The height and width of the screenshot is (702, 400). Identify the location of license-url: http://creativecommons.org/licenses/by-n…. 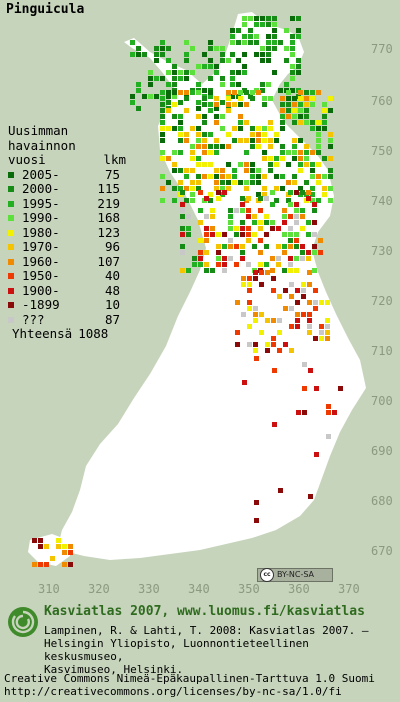
(173, 691).